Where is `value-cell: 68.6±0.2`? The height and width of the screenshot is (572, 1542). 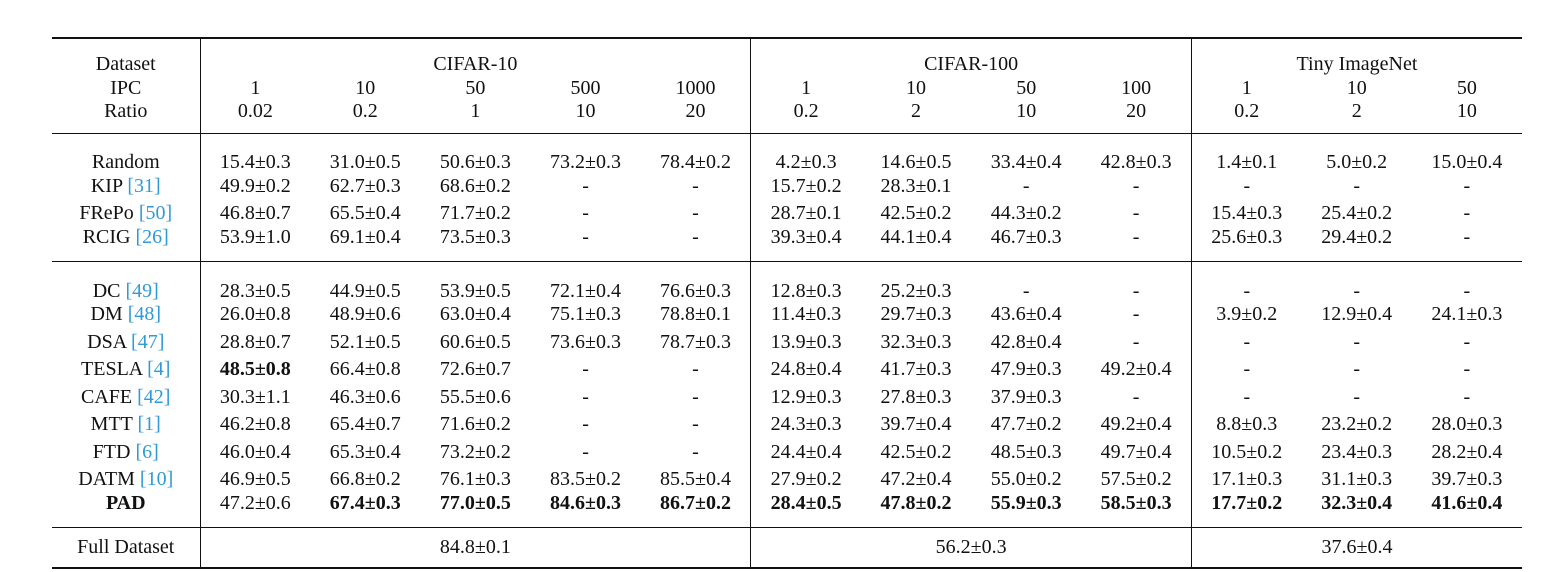 value-cell: 68.6±0.2 is located at coordinates (475, 185).